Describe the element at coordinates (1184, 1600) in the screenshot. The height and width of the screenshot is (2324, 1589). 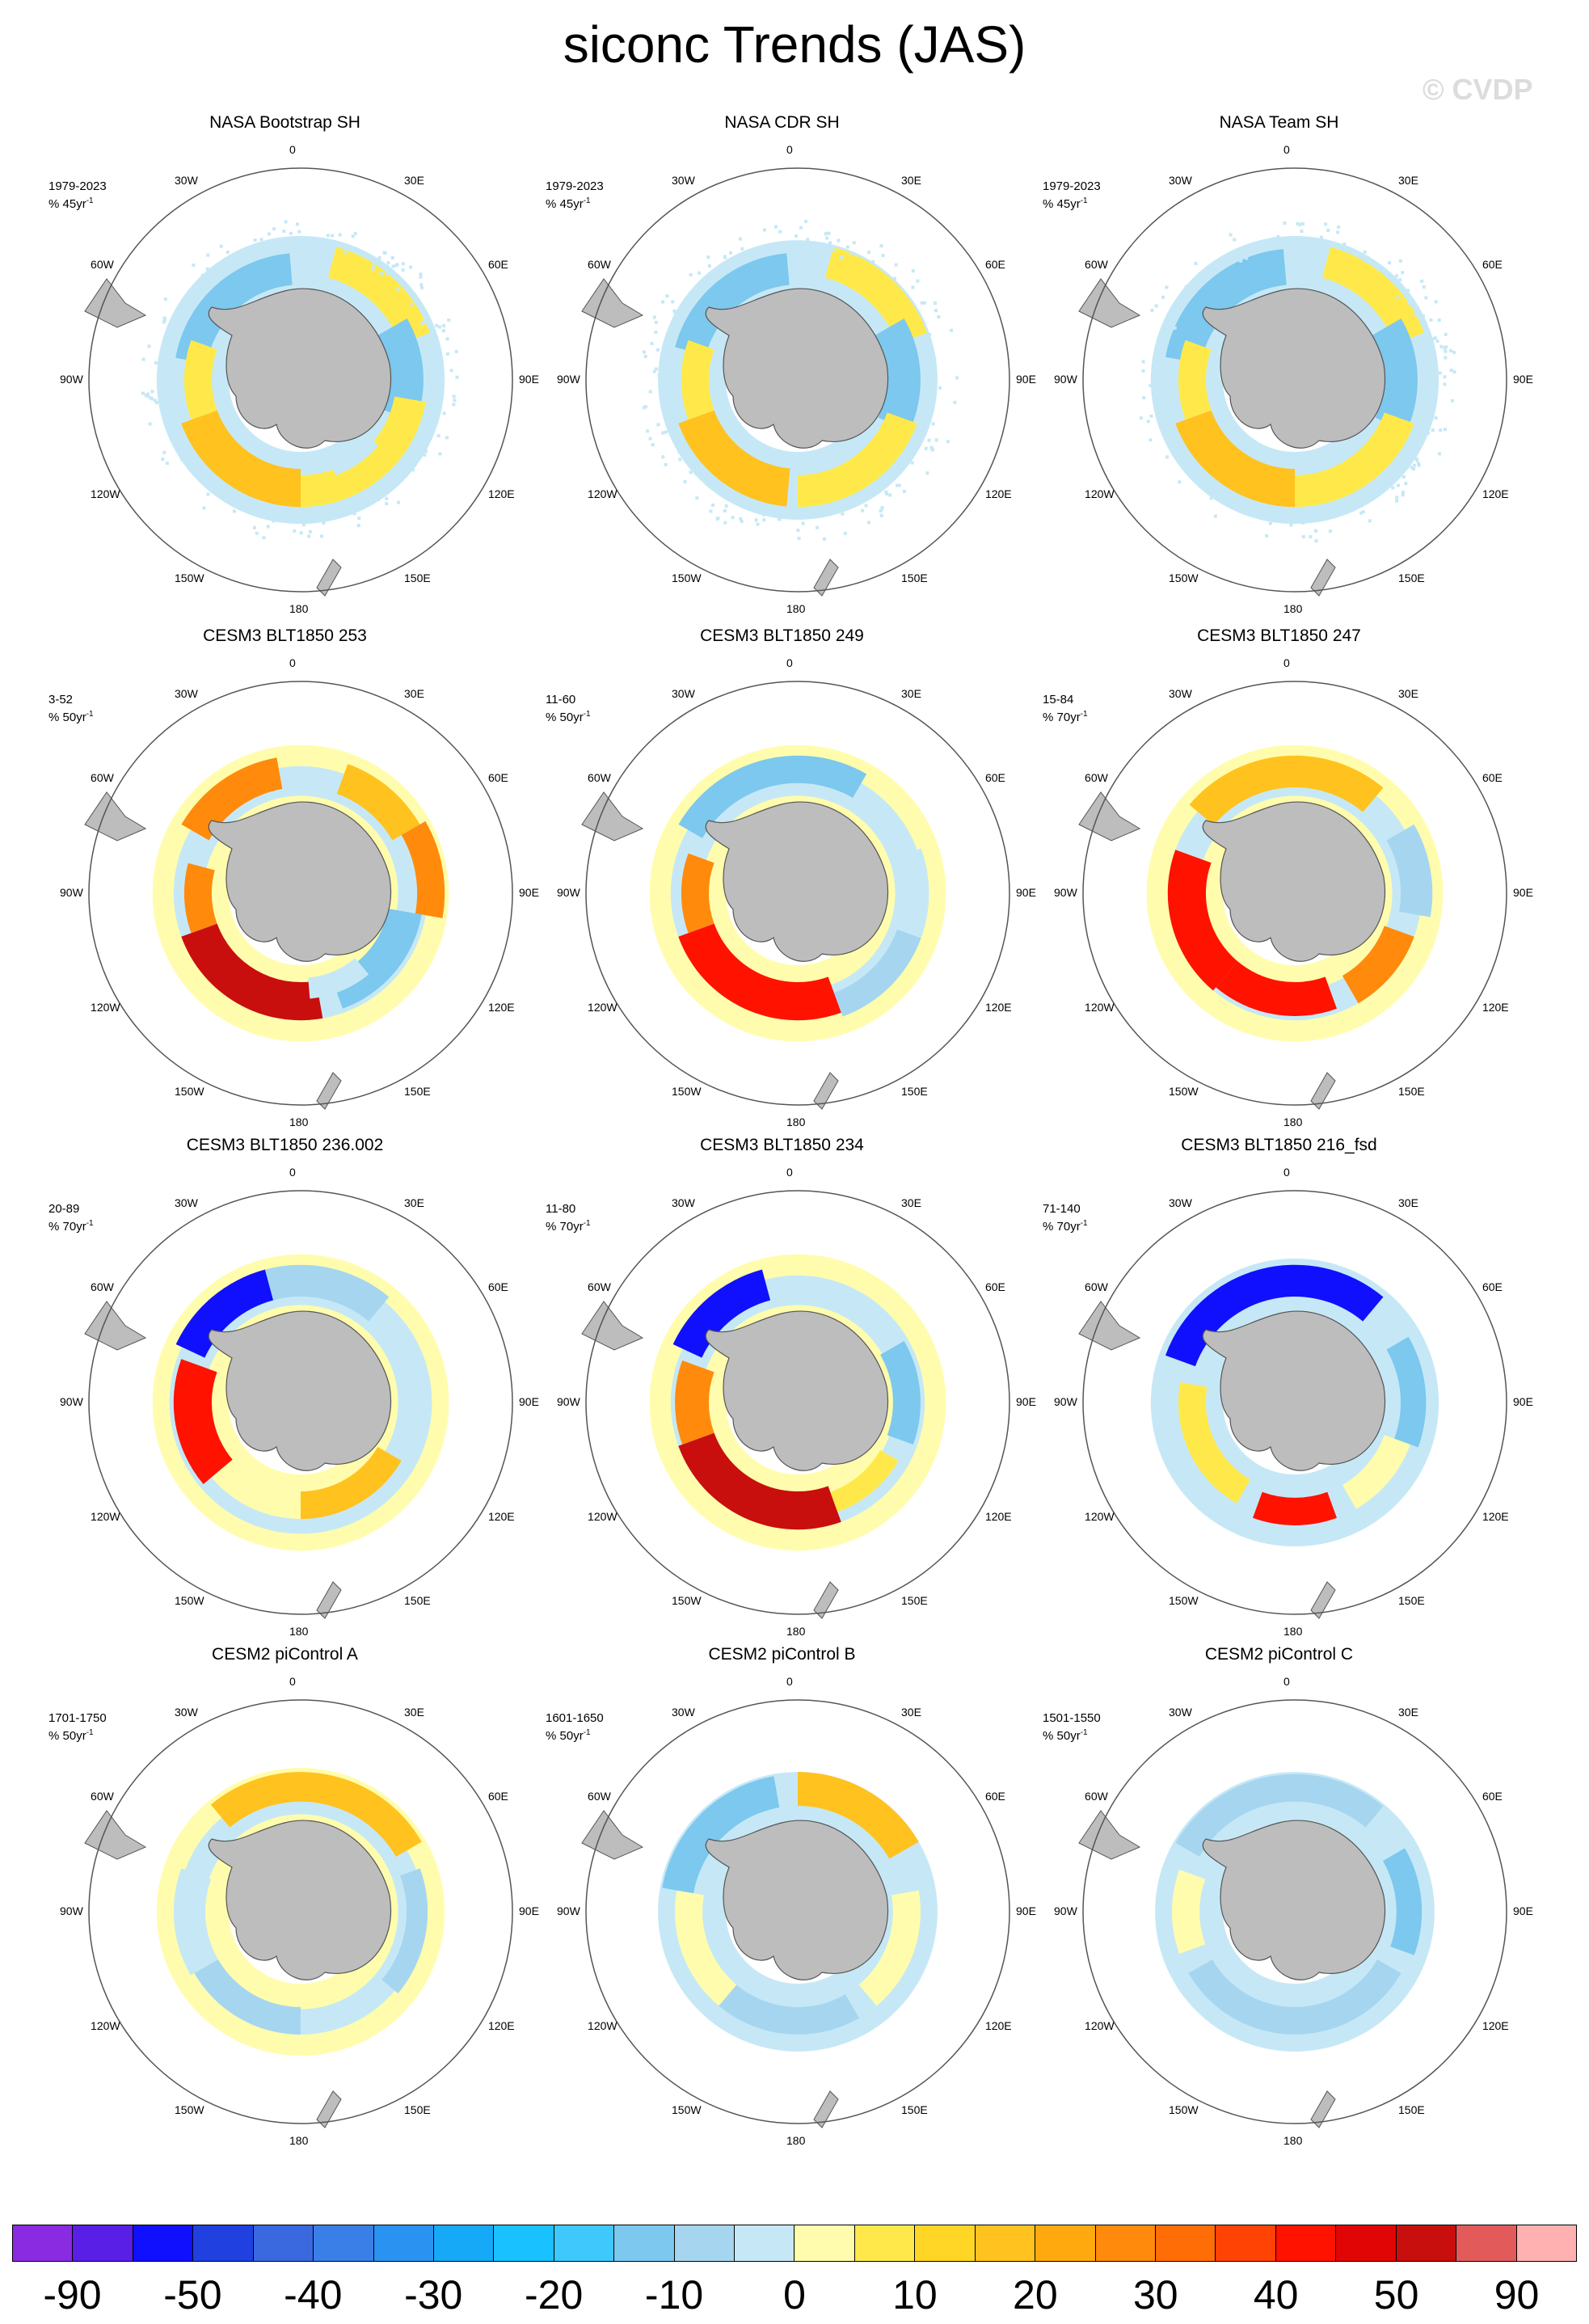
I see `longitude-label: 150W` at that location.